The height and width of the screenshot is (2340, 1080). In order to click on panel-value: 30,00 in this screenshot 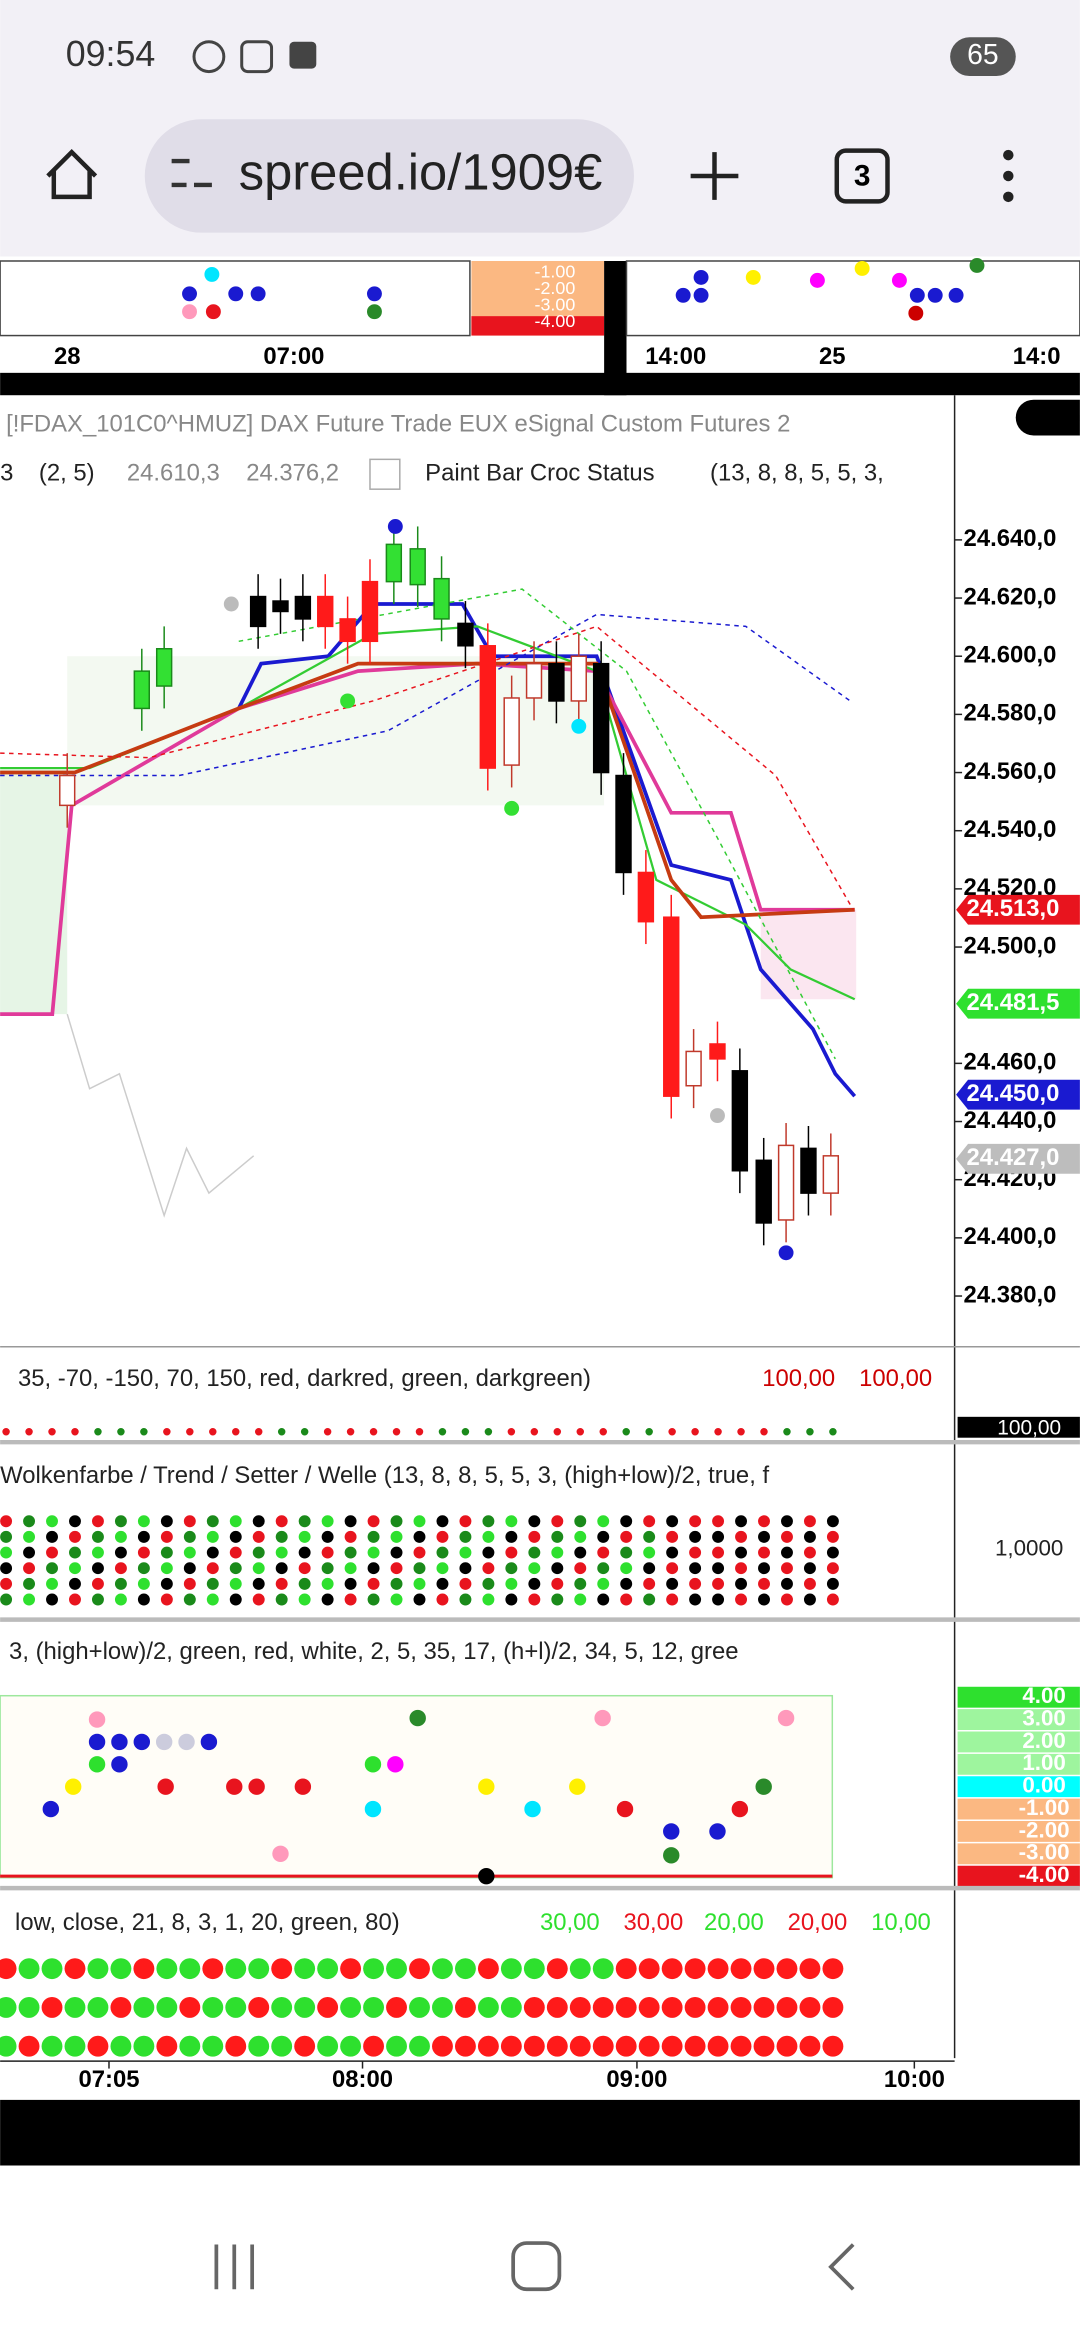, I will do `click(654, 1922)`.